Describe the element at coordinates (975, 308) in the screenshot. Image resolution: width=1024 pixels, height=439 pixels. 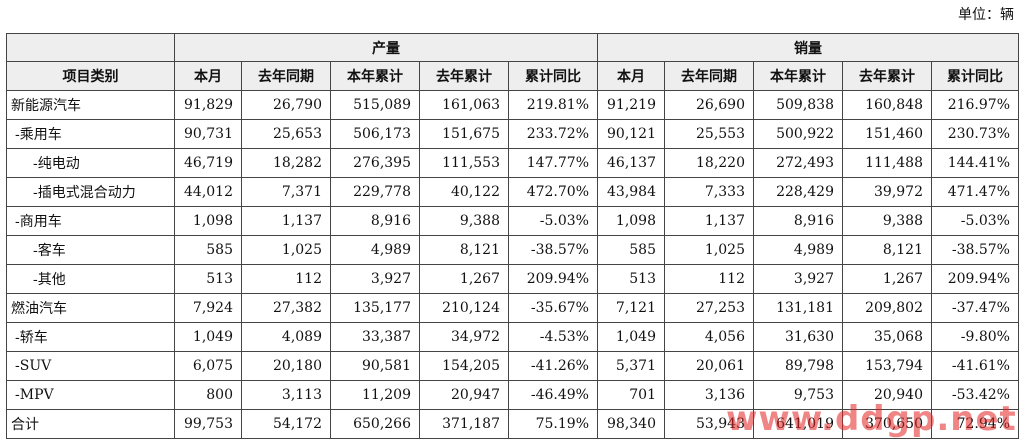
I see `value-cell: -37.47%` at that location.